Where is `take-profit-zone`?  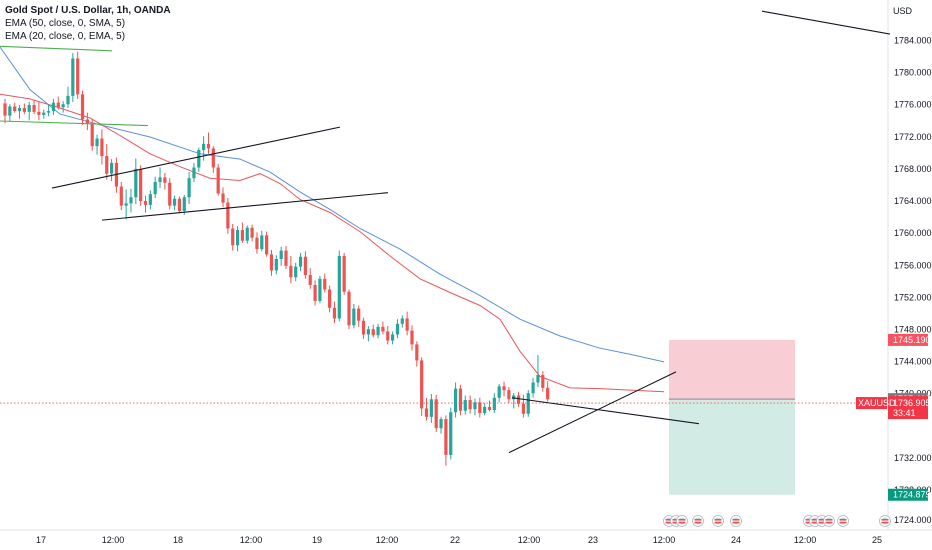 take-profit-zone is located at coordinates (732, 447).